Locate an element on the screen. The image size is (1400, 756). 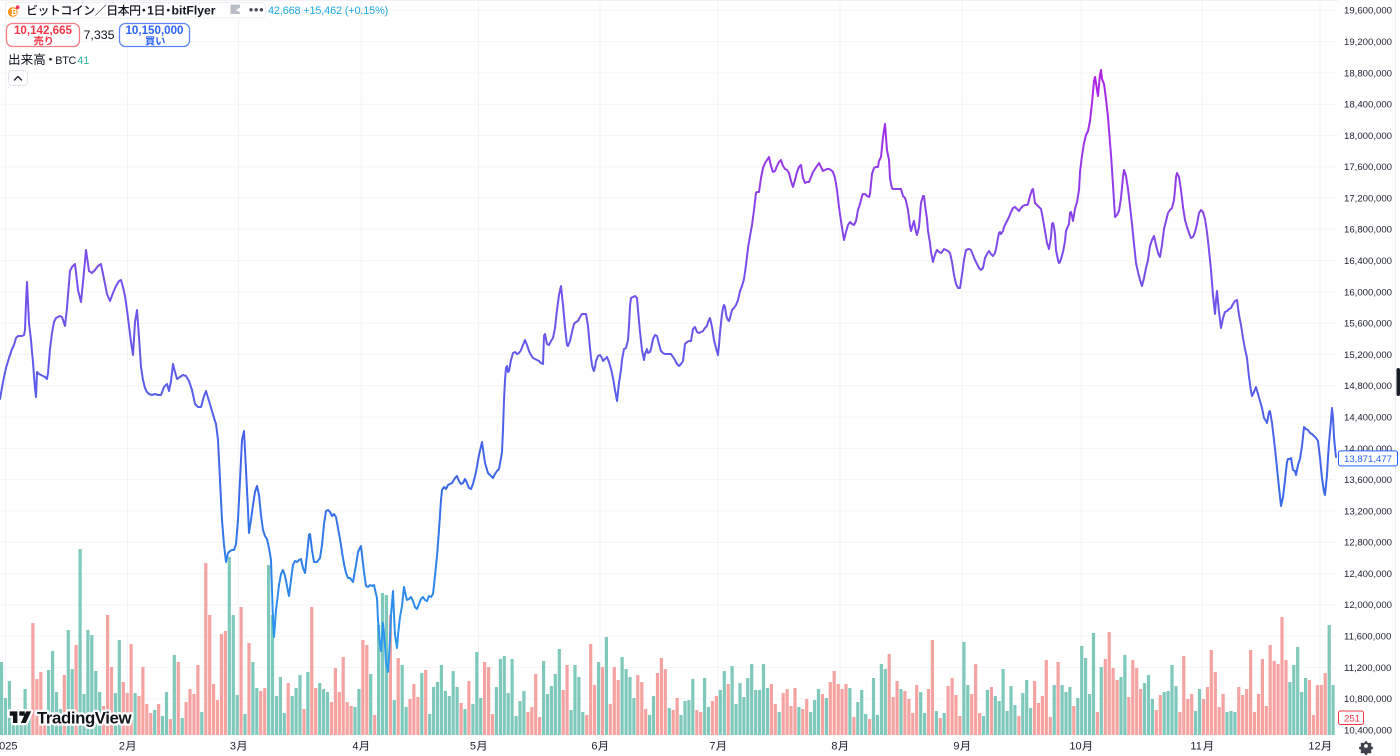
svg-text: 10 is located at coordinates (1075, 747).